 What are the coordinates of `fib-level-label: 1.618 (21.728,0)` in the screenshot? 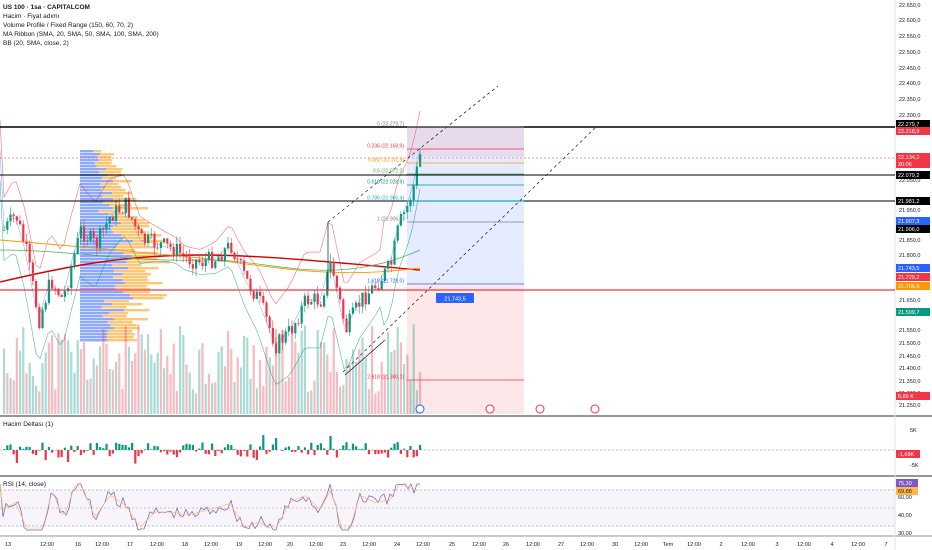 It's located at (385, 282).